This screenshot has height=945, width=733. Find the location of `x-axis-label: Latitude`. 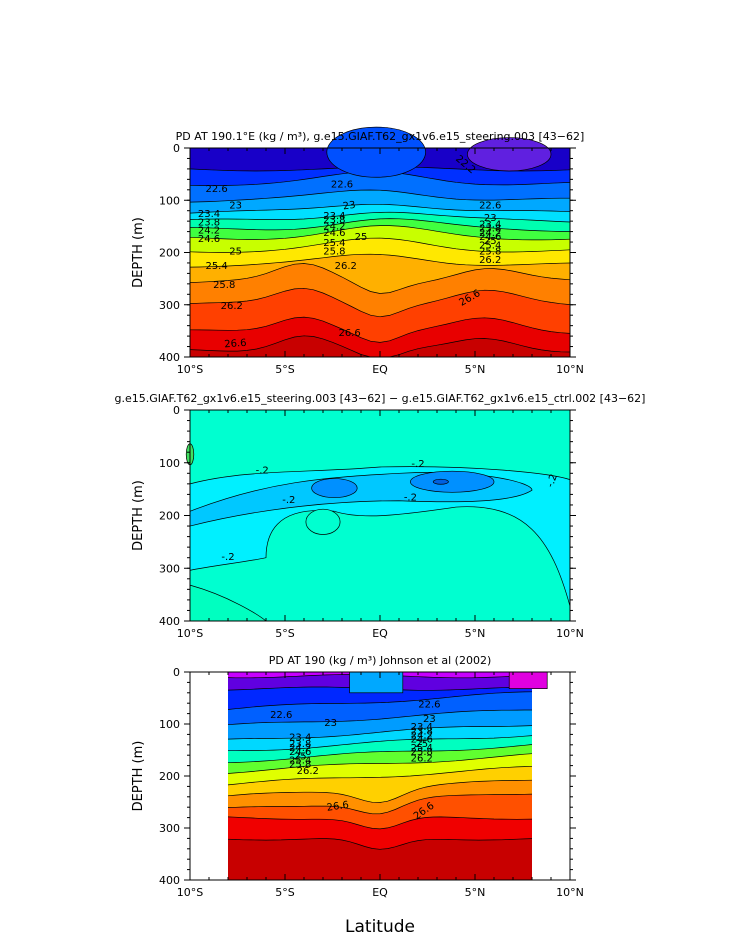

x-axis-label: Latitude is located at coordinates (380, 927).